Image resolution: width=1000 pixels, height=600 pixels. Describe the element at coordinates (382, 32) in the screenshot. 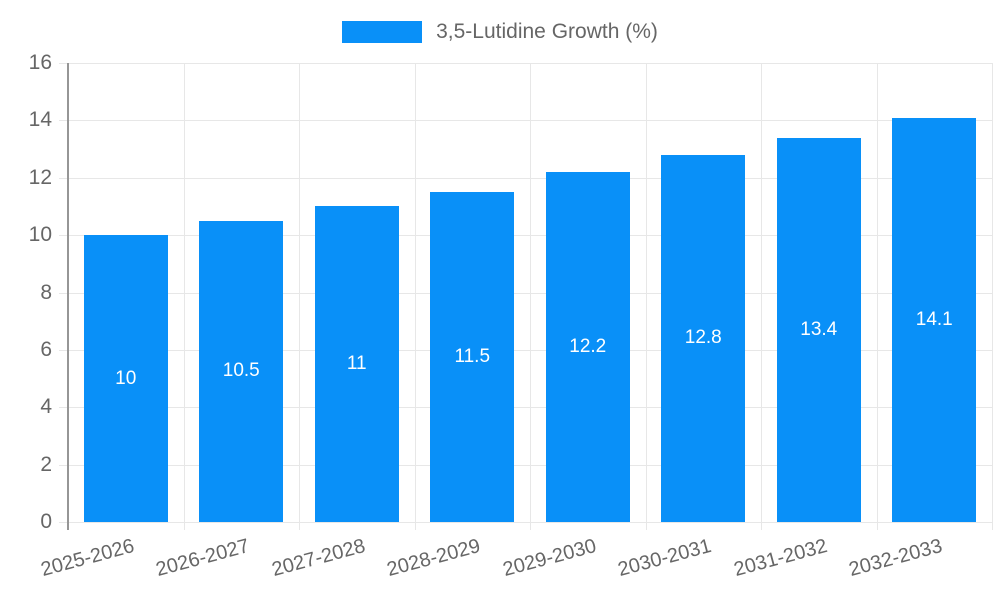

I see `legend-marker` at that location.